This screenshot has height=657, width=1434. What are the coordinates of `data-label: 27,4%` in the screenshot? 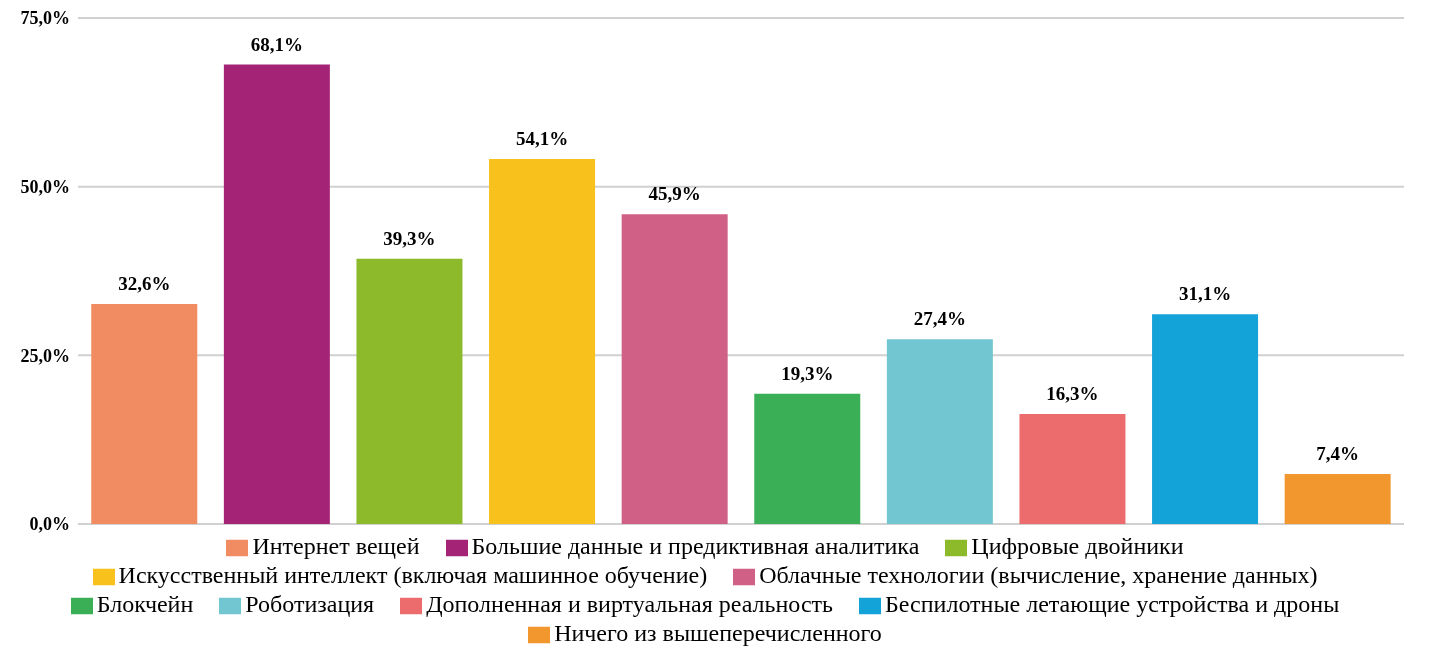 It's located at (939, 319).